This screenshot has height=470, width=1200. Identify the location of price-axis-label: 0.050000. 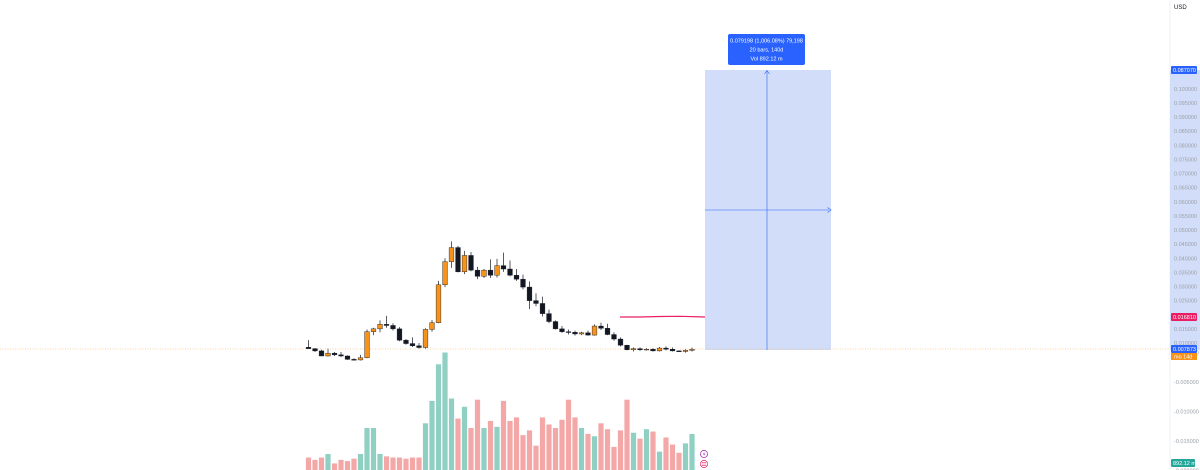
(1185, 231).